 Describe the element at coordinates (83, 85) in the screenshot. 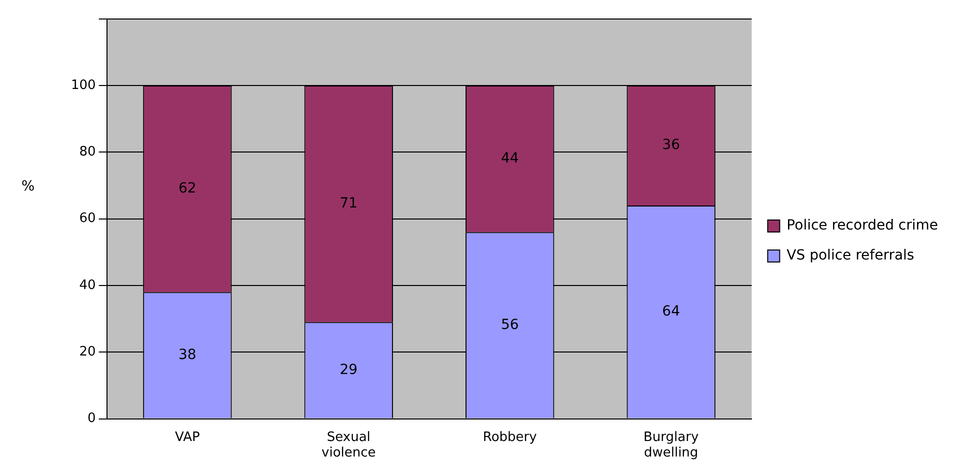

I see `y-tick-label: 100` at that location.